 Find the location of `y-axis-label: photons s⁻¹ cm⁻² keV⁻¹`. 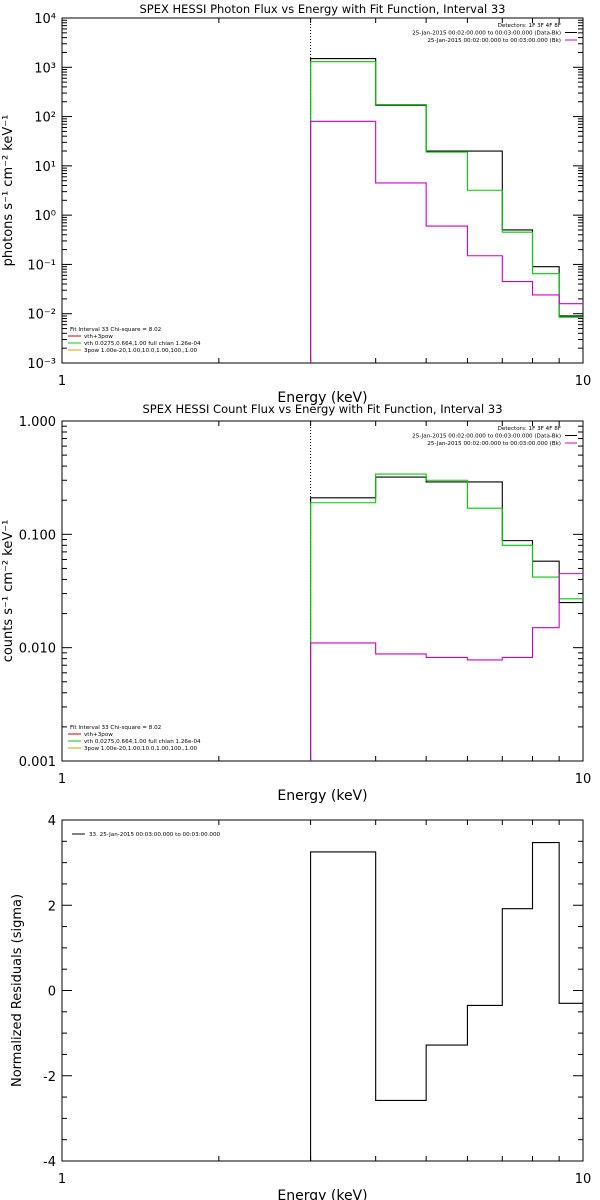

y-axis-label: photons s⁻¹ cm⁻² keV⁻¹ is located at coordinates (8, 191).